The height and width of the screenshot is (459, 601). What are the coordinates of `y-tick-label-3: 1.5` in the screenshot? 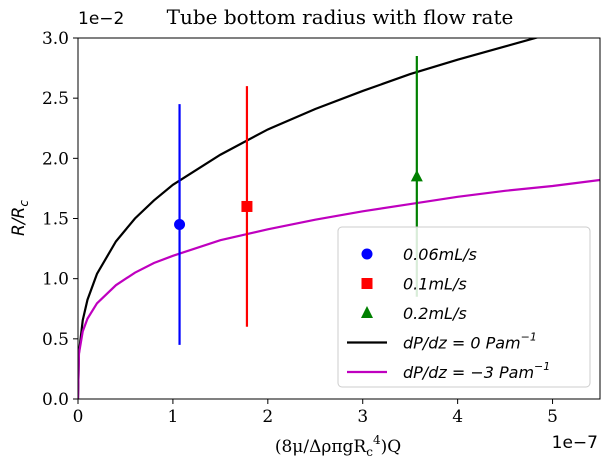 It's located at (55, 220).